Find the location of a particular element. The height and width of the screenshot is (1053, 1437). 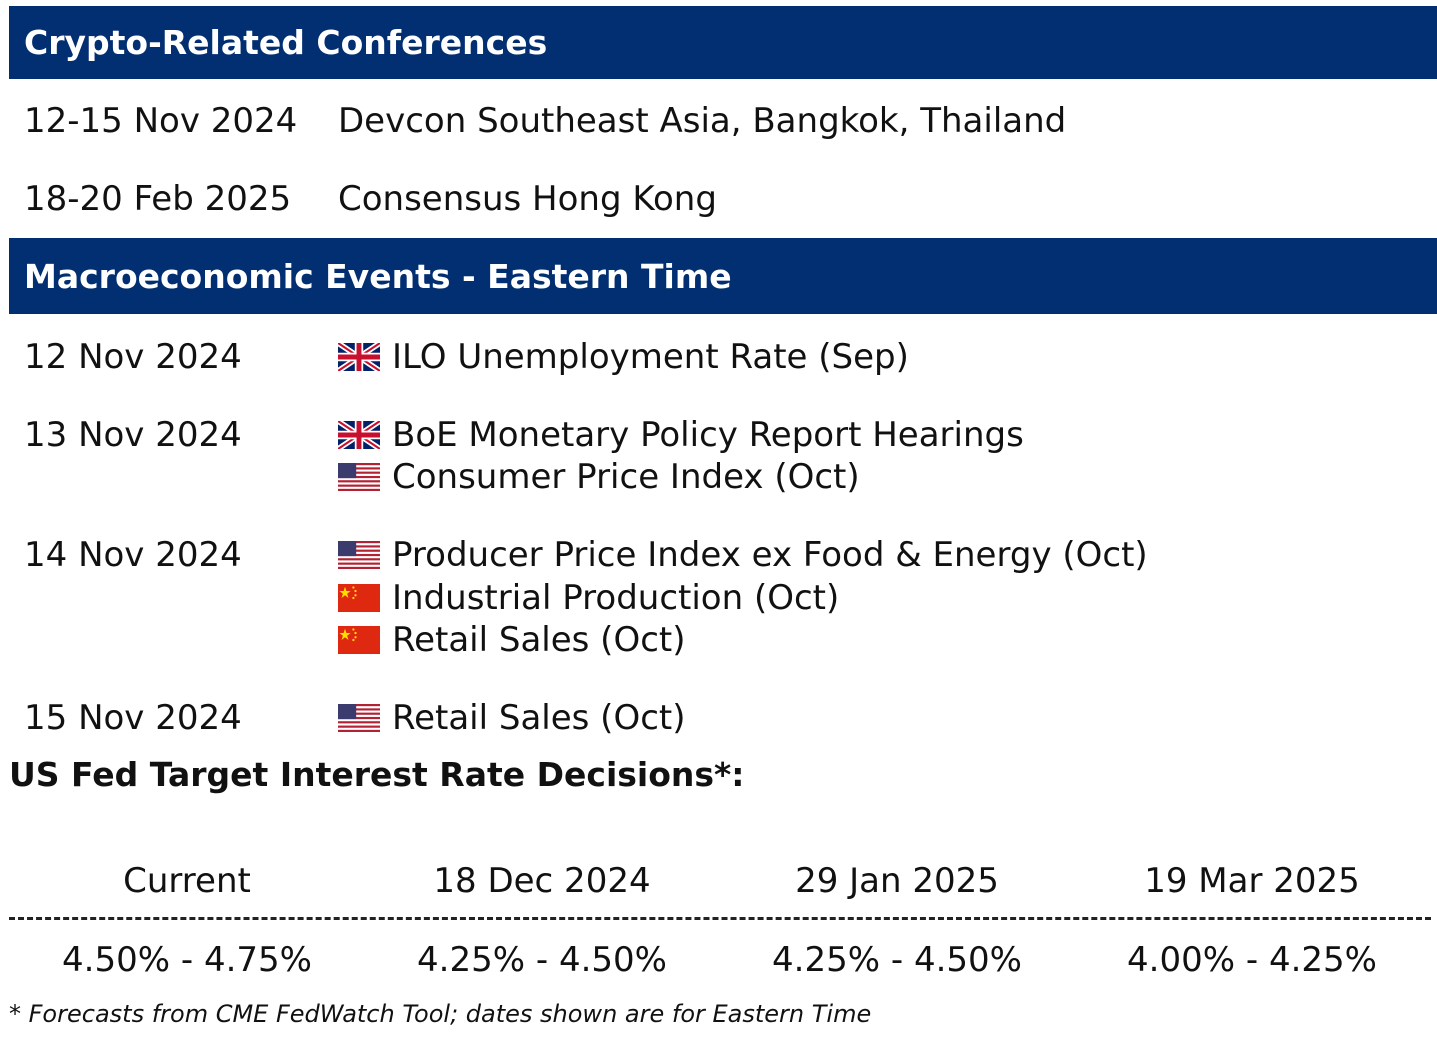

event-label: BoE Monetary Policy Report Hearings is located at coordinates (708, 435).